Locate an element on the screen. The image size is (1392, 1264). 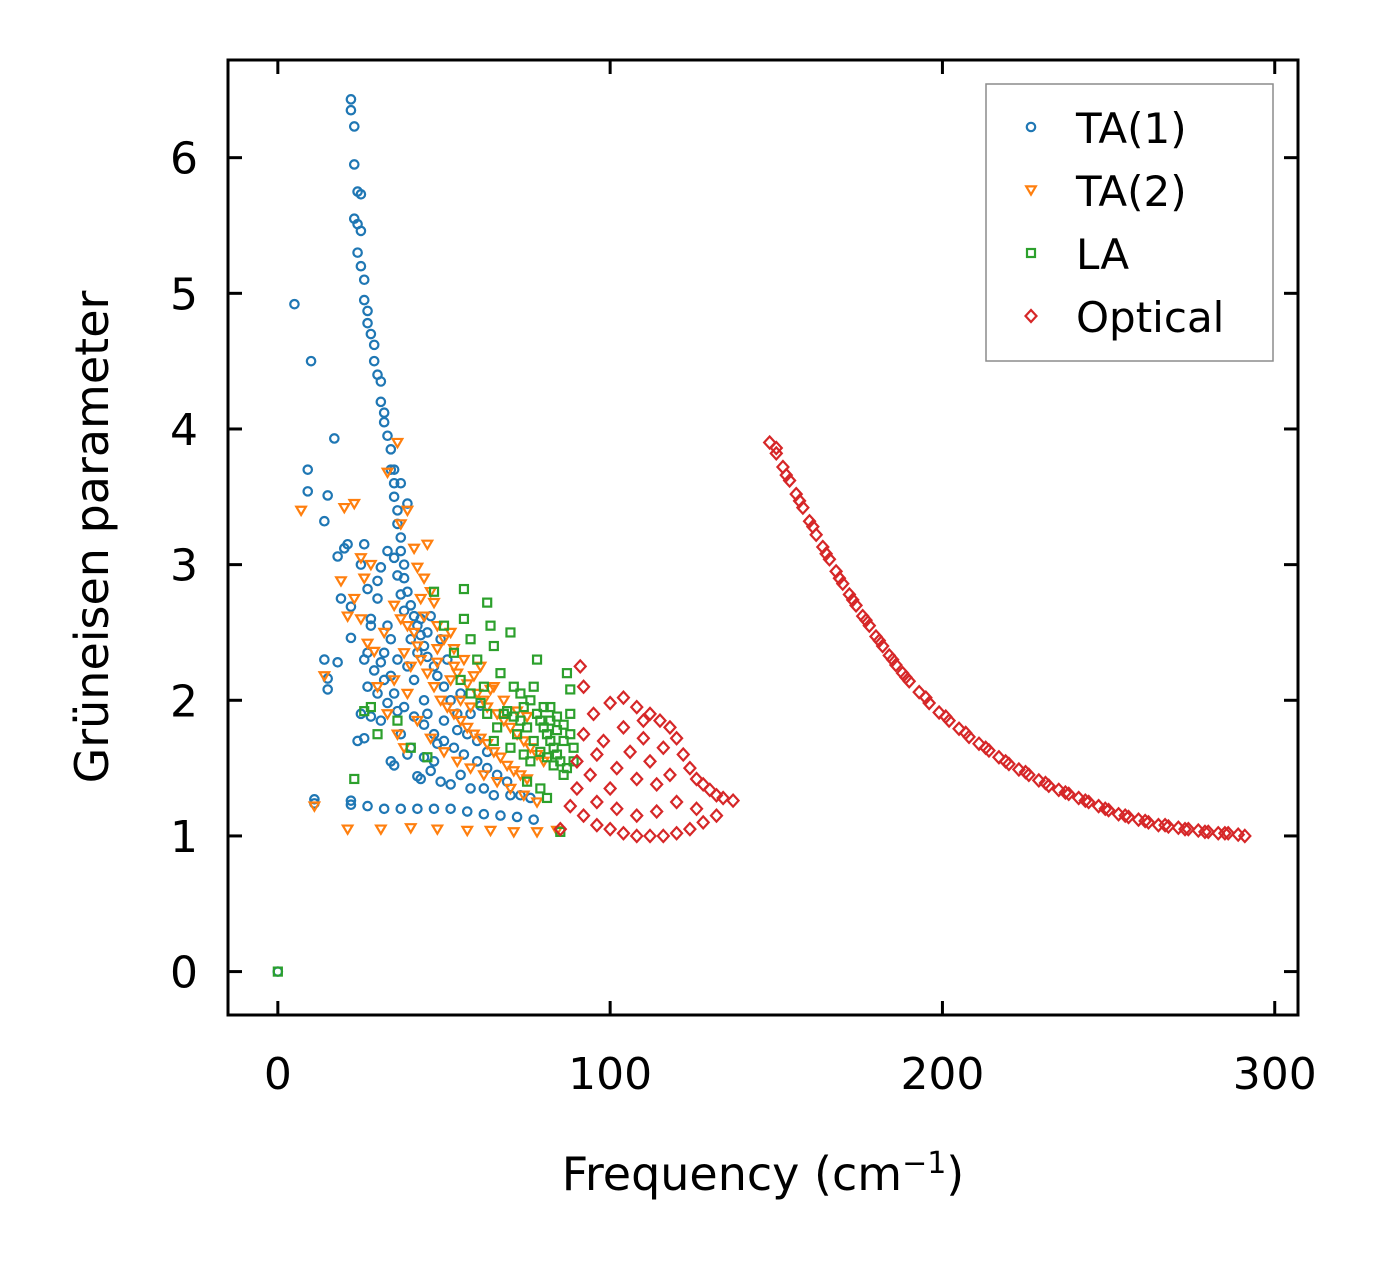
series-ta-2- is located at coordinates (429, 638).